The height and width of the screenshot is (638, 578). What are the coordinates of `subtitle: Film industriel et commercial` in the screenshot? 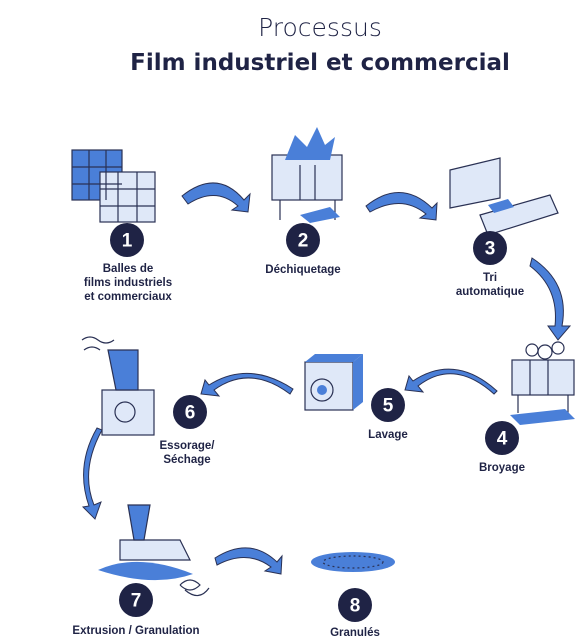 It's located at (320, 63).